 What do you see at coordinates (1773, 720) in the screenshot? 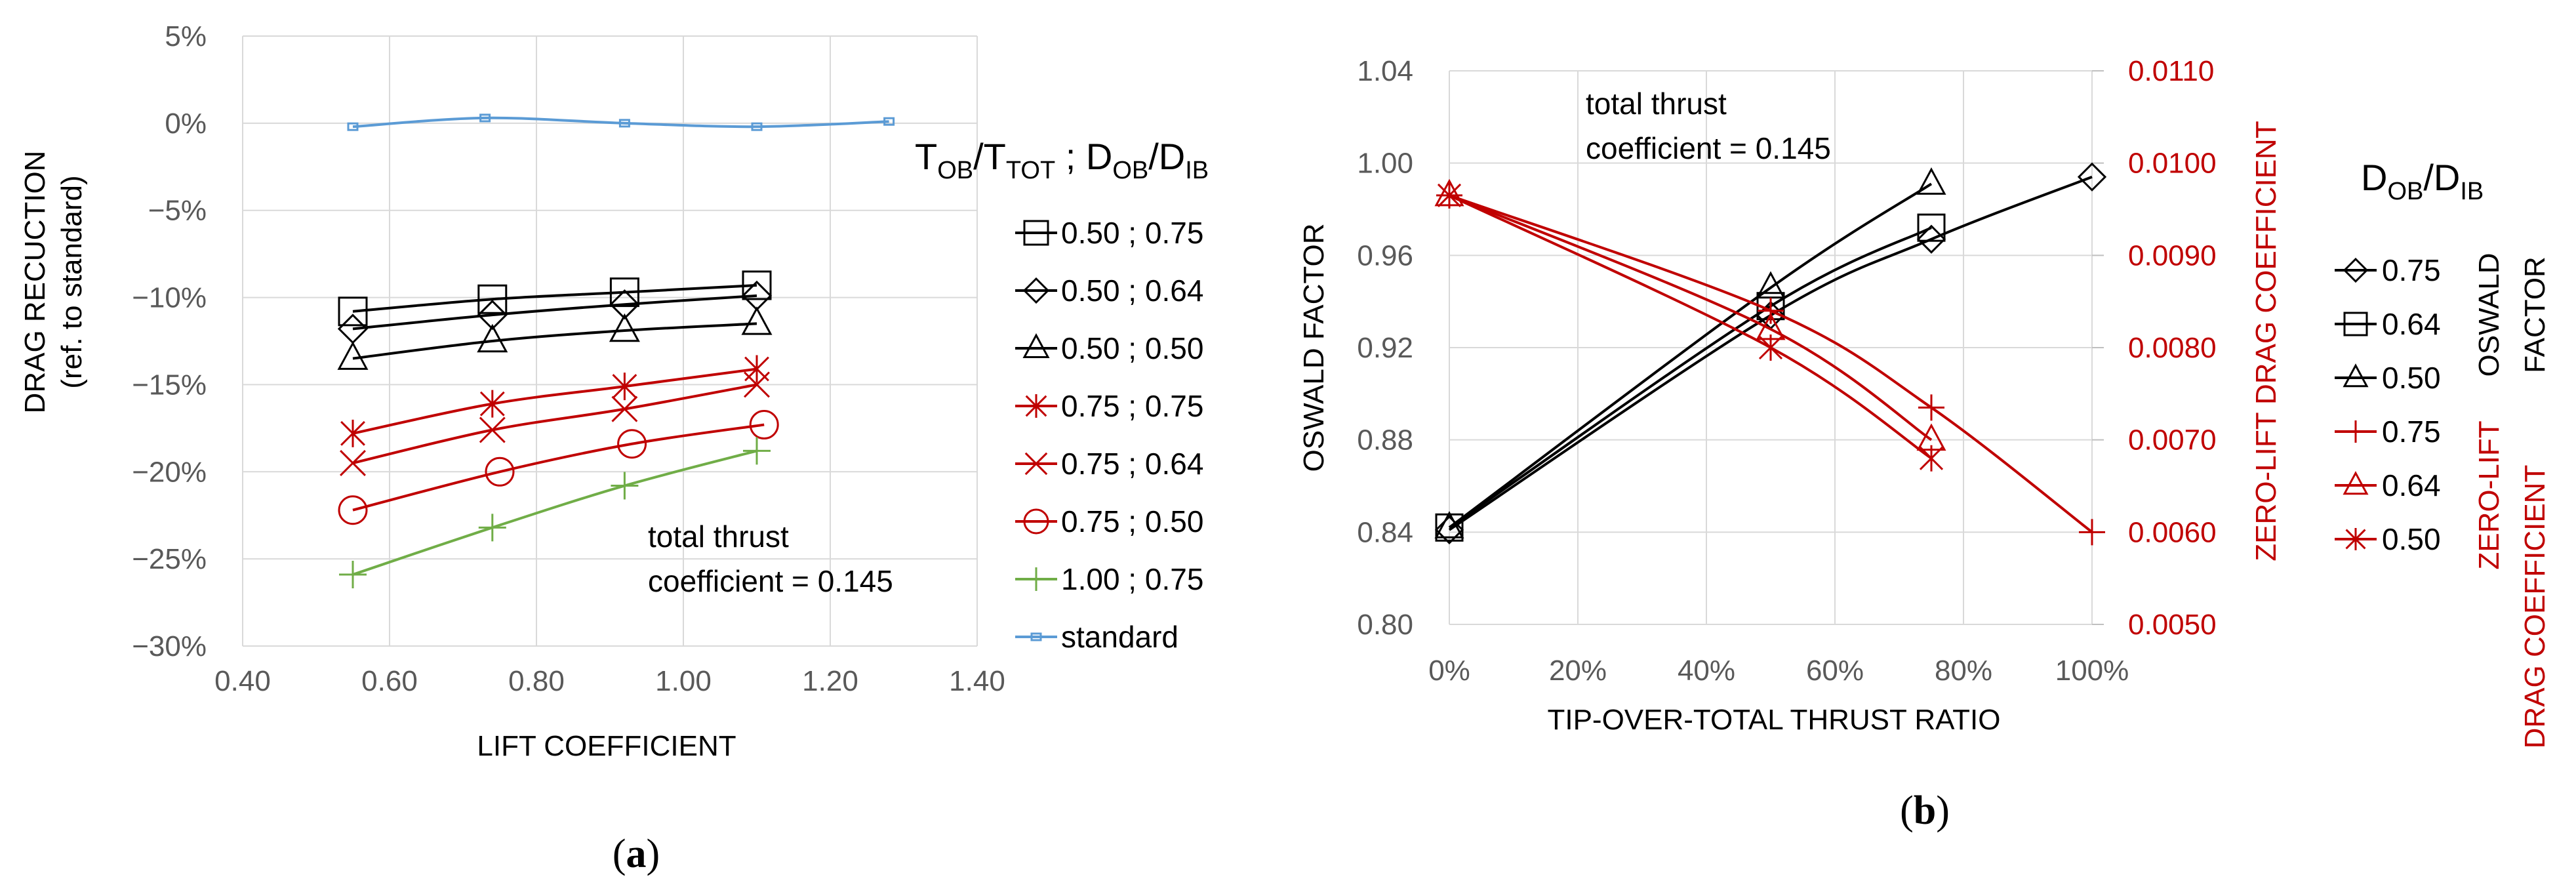
I see `panel-b-xlabel: TIP-OVER-TOTAL THRUST RATIO` at bounding box center [1773, 720].